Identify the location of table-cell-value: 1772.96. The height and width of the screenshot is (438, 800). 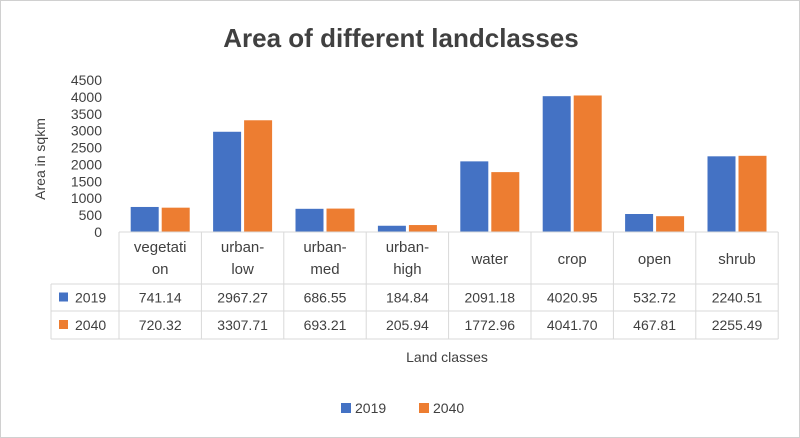
(489, 325).